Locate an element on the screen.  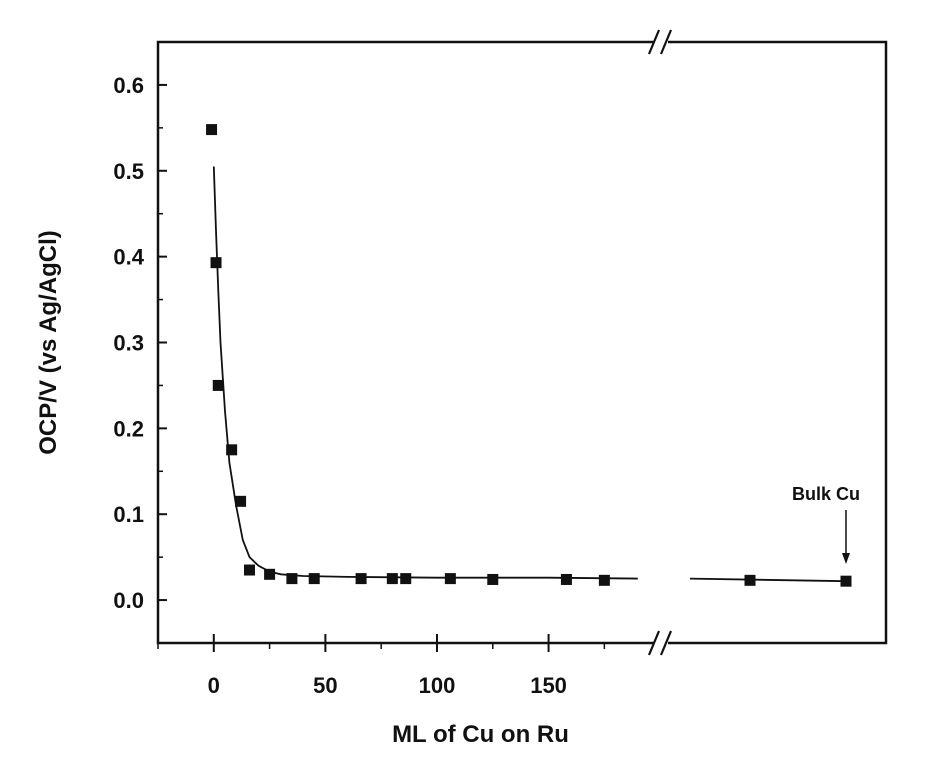
y-axis-title: OCP/V (vs Ag/AgCl) is located at coordinates (48, 342).